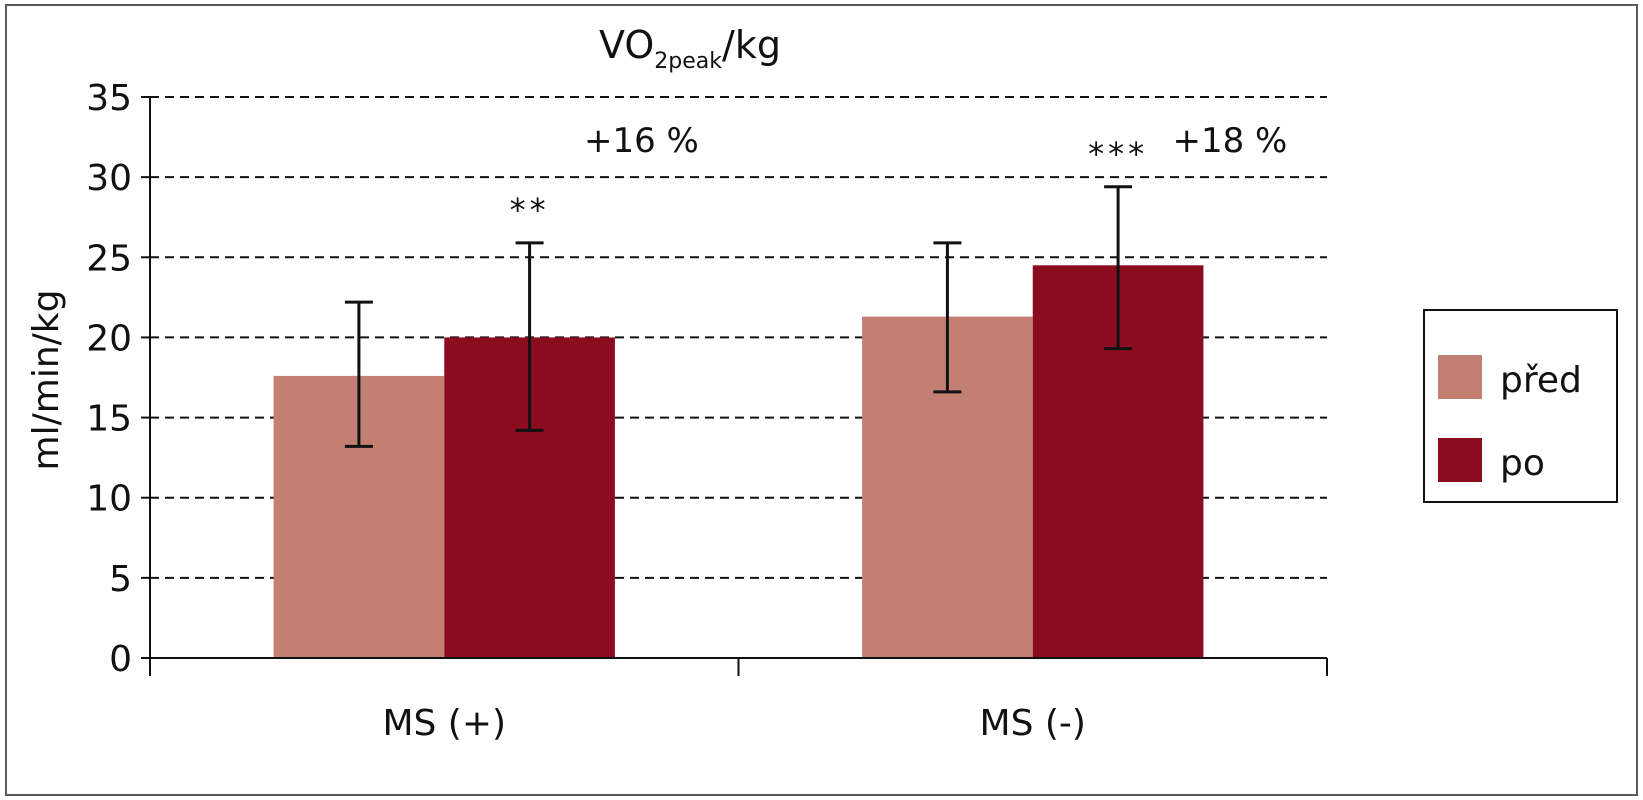 The height and width of the screenshot is (800, 1643). I want to click on percent-change-label: +16 %, so click(641, 141).